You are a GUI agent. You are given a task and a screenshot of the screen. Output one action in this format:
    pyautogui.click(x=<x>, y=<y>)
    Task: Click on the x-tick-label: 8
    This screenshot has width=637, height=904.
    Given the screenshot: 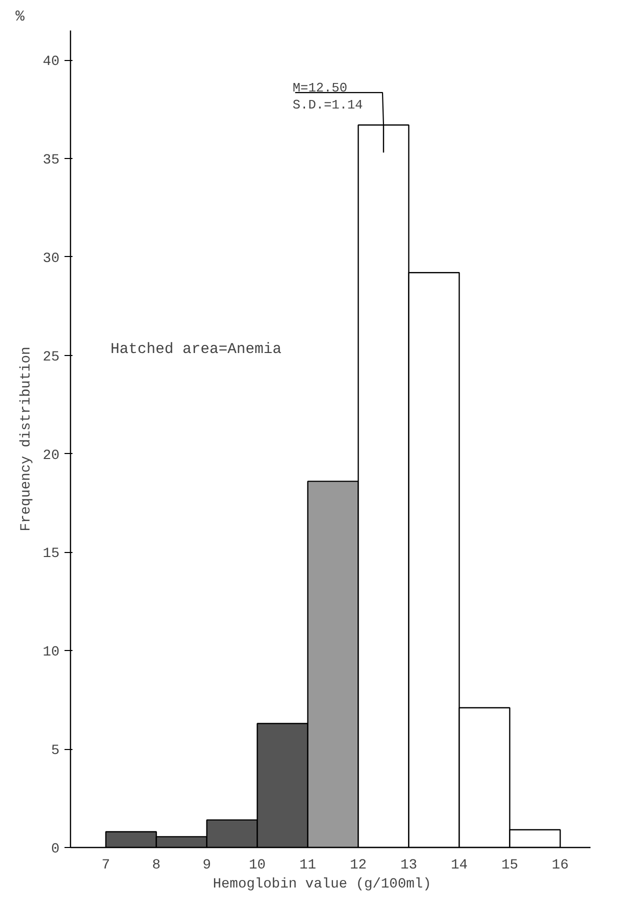 What is the action you would take?
    pyautogui.click(x=156, y=866)
    